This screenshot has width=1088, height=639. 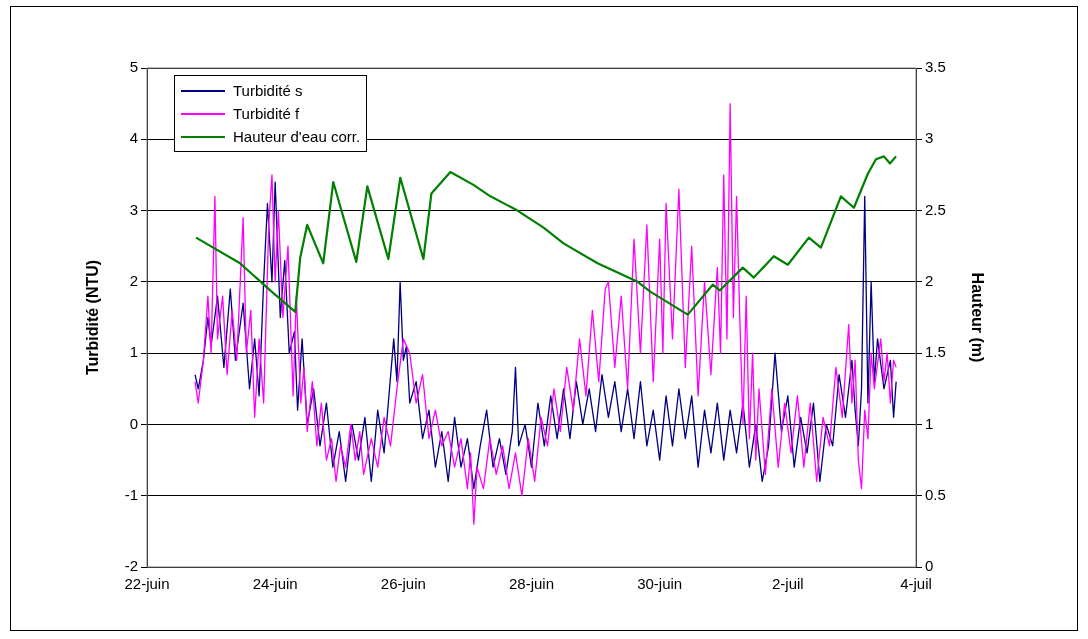 I want to click on y-tick-label: 2, so click(x=133, y=280).